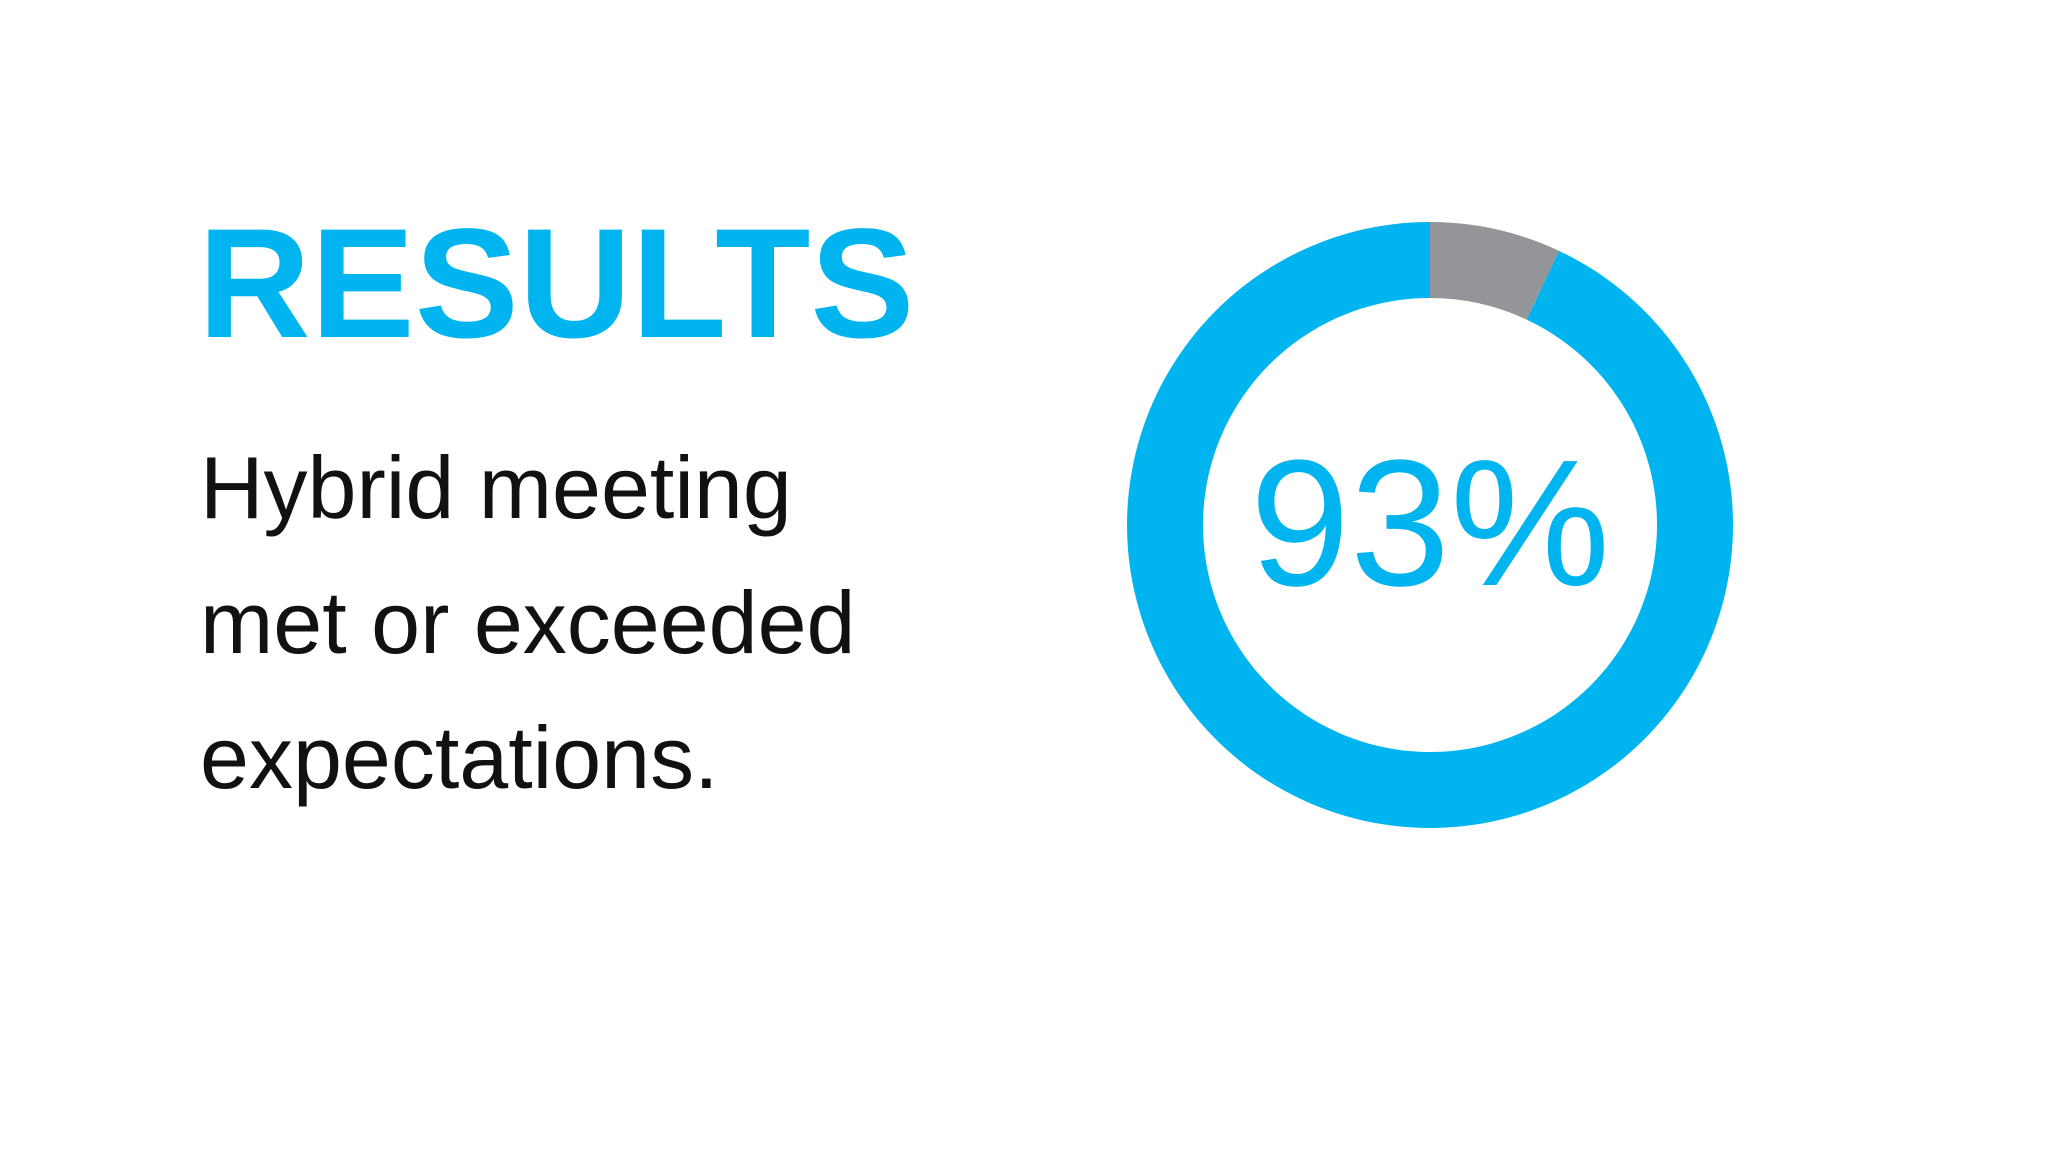 The height and width of the screenshot is (1152, 2048). I want to click on chart-title: RESULTS, so click(556, 284).